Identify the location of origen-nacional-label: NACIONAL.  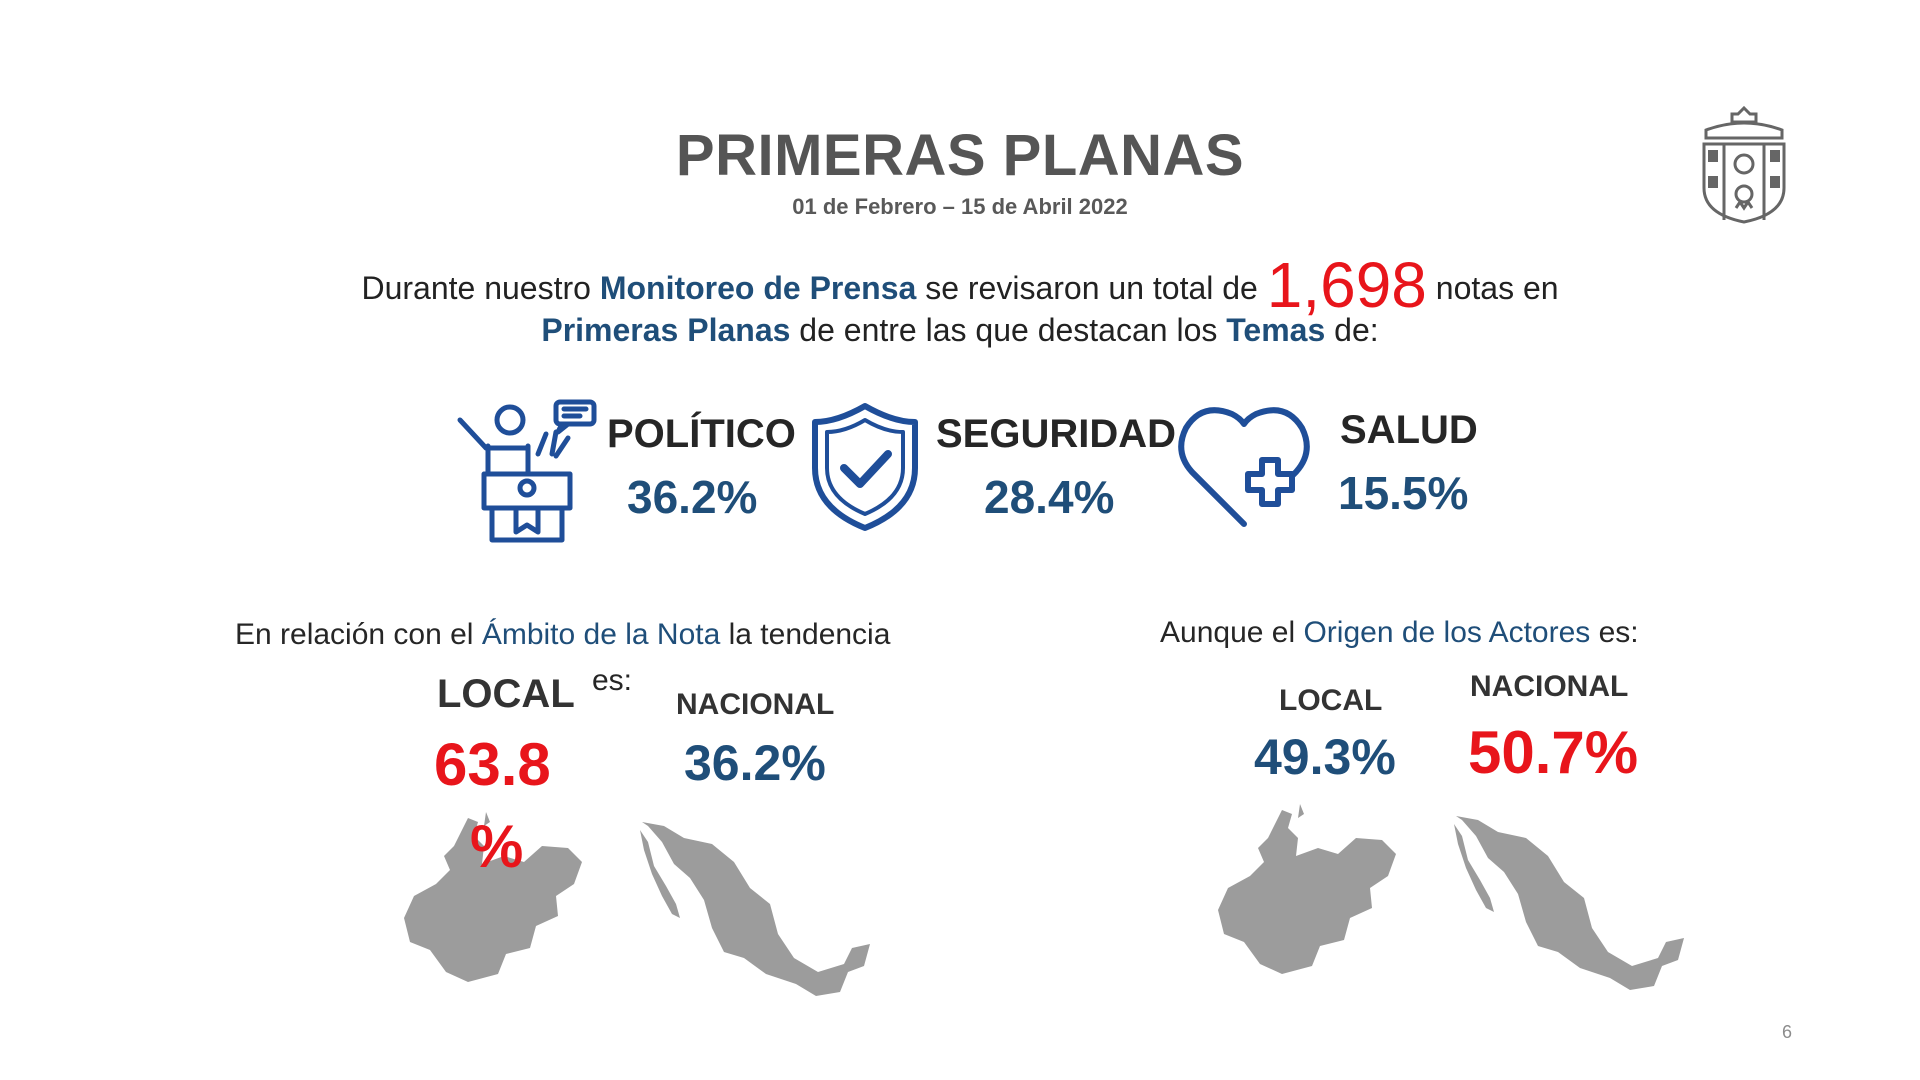
(1549, 686).